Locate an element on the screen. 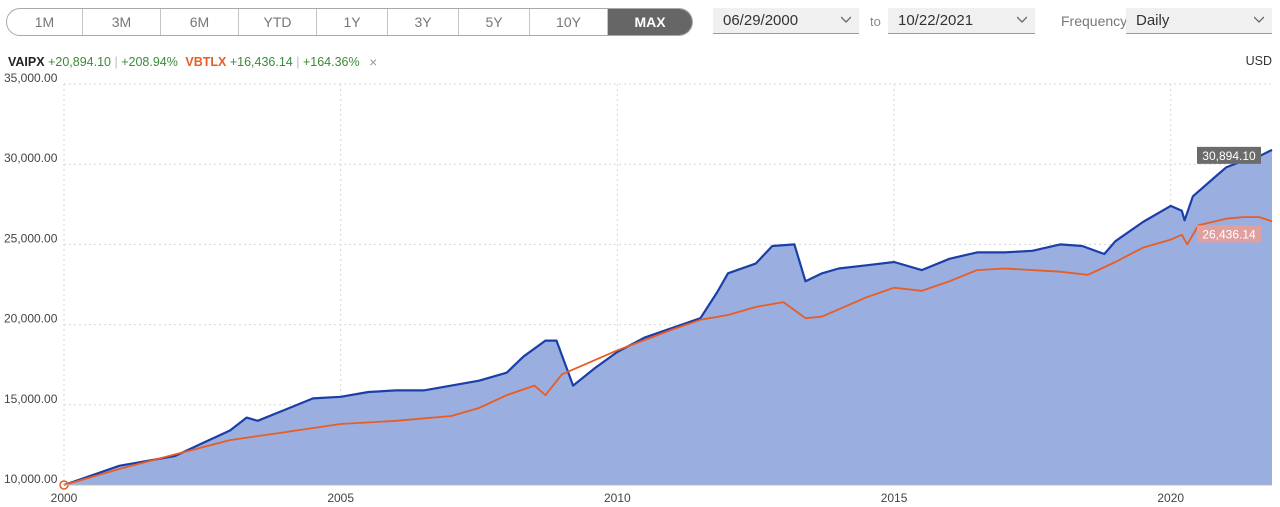  series-vbtlx-last-value: 26,436.14 is located at coordinates (1229, 234).